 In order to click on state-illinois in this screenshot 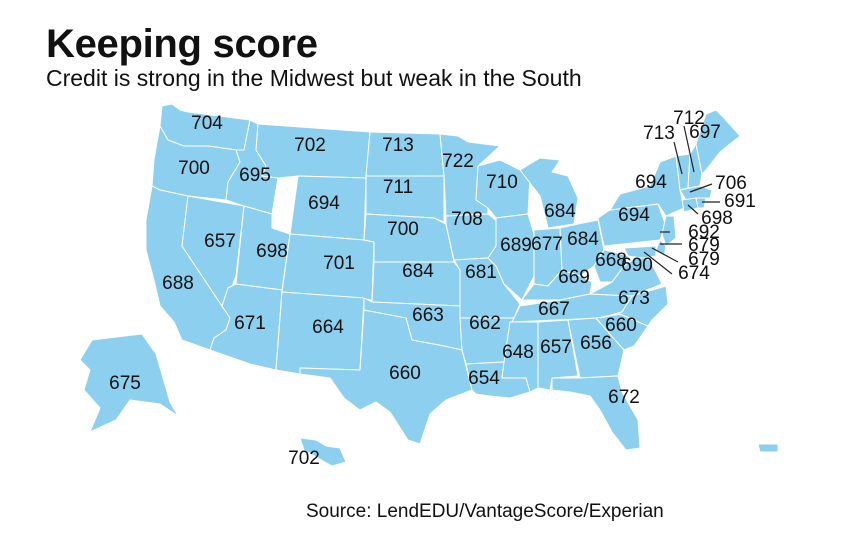, I will do `click(511, 257)`.